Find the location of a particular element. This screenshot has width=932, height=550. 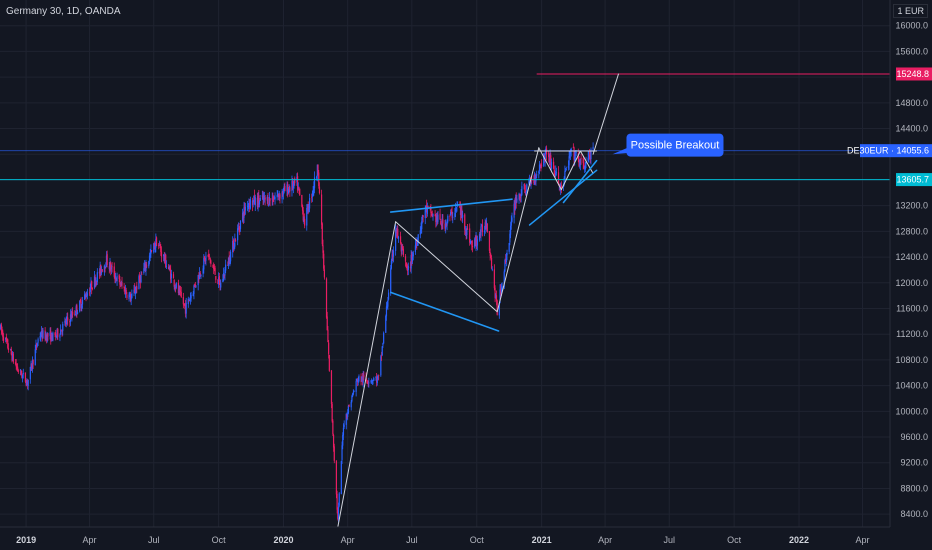

symbol-title: Germany 30, 1D, OANDA is located at coordinates (63, 11).